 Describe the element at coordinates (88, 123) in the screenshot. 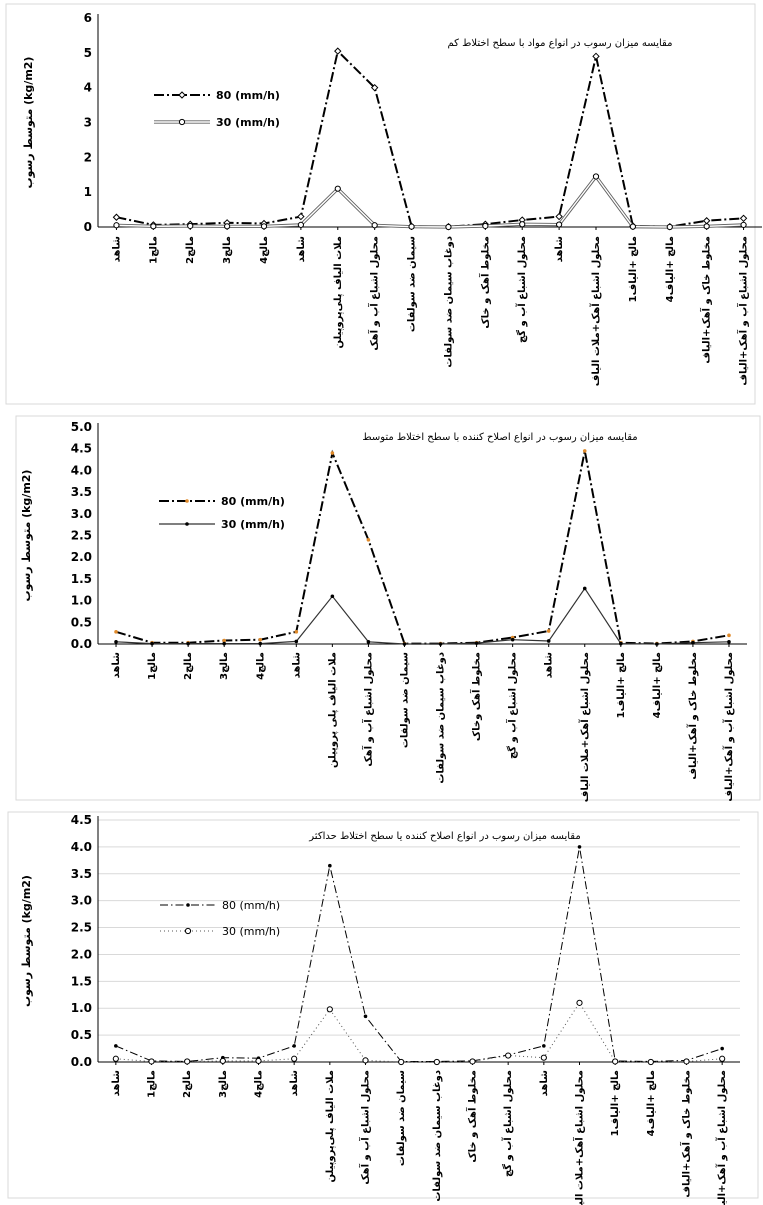

I see `y-tick-label: 3` at that location.